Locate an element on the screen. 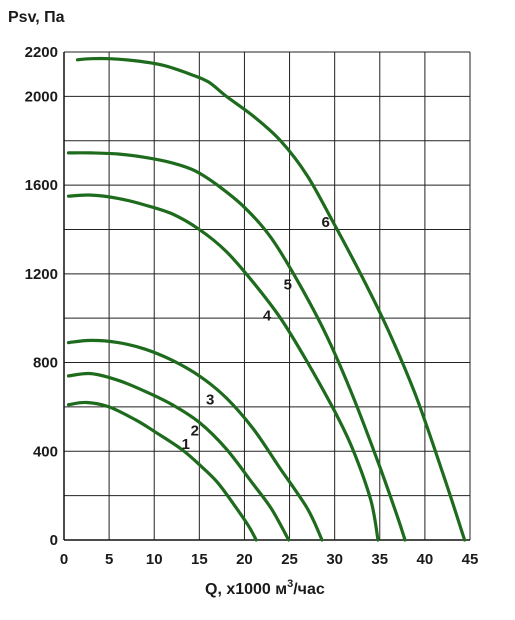 The width and height of the screenshot is (515, 620). y-tick-label: 0 is located at coordinates (54, 540).